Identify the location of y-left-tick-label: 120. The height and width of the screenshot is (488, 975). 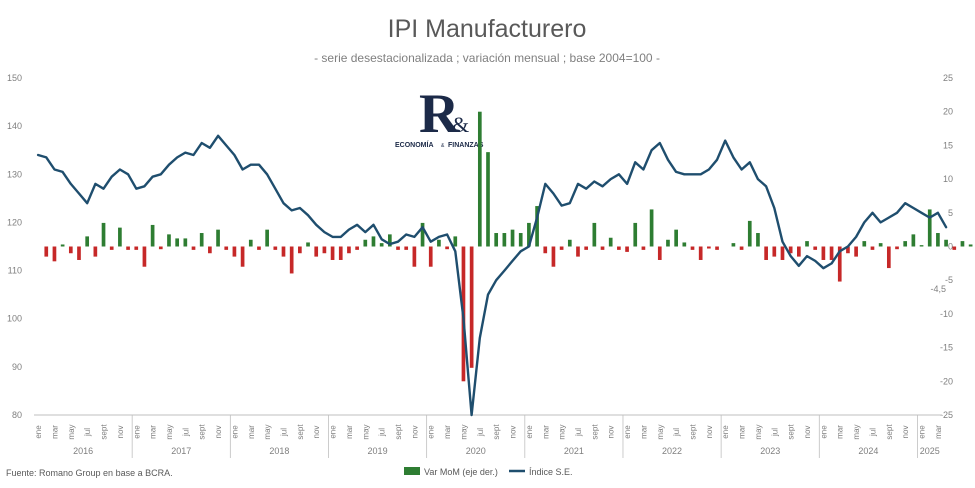
(14, 222).